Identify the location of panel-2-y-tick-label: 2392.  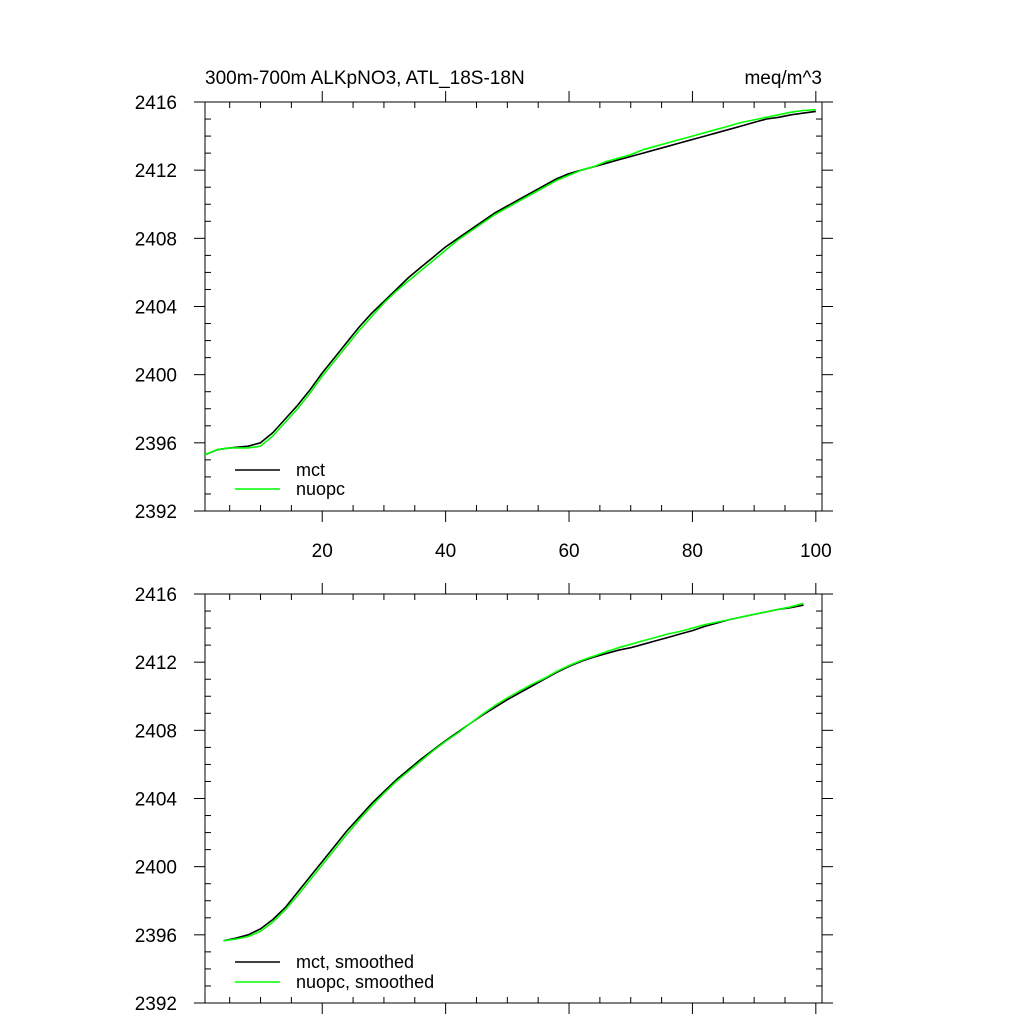
(156, 1004).